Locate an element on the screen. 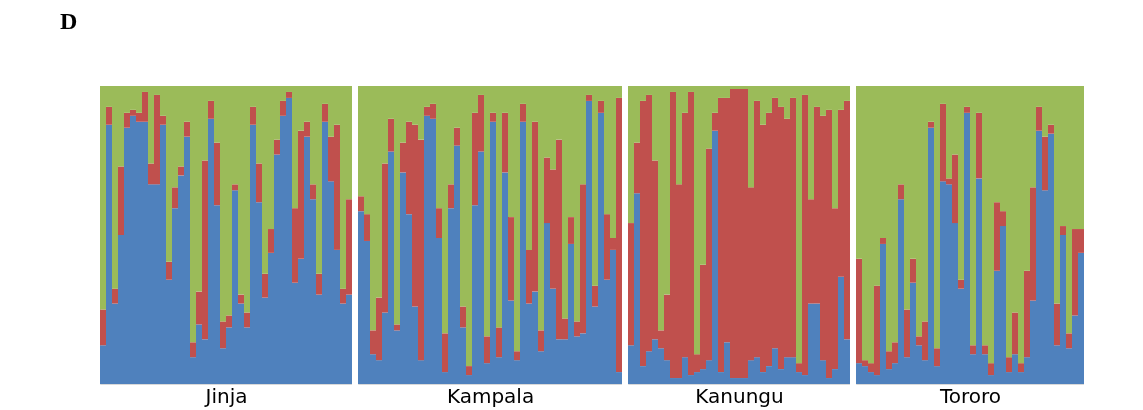 This screenshot has height=410, width=1143. x-axis-title: Tororo is located at coordinates (970, 395).